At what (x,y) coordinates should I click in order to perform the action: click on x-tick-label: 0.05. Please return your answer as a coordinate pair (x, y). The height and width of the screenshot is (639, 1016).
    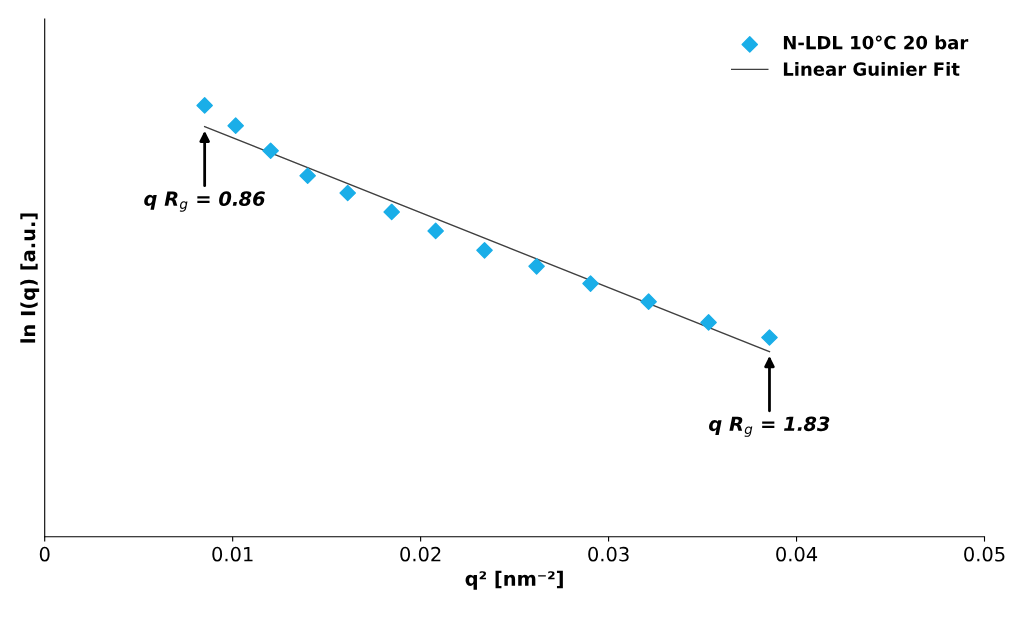
    Looking at the image, I should click on (984, 554).